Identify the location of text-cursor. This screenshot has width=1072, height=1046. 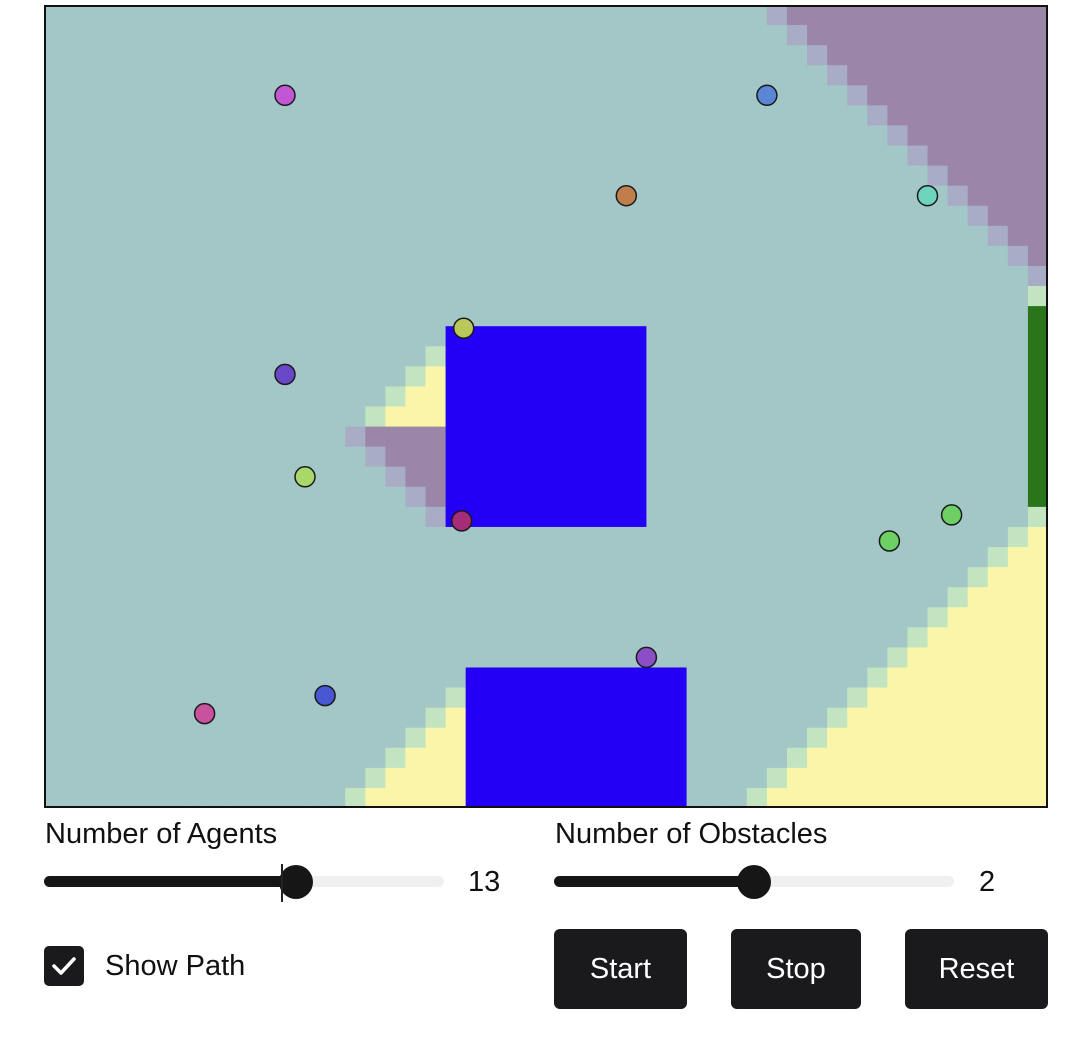
(282, 883).